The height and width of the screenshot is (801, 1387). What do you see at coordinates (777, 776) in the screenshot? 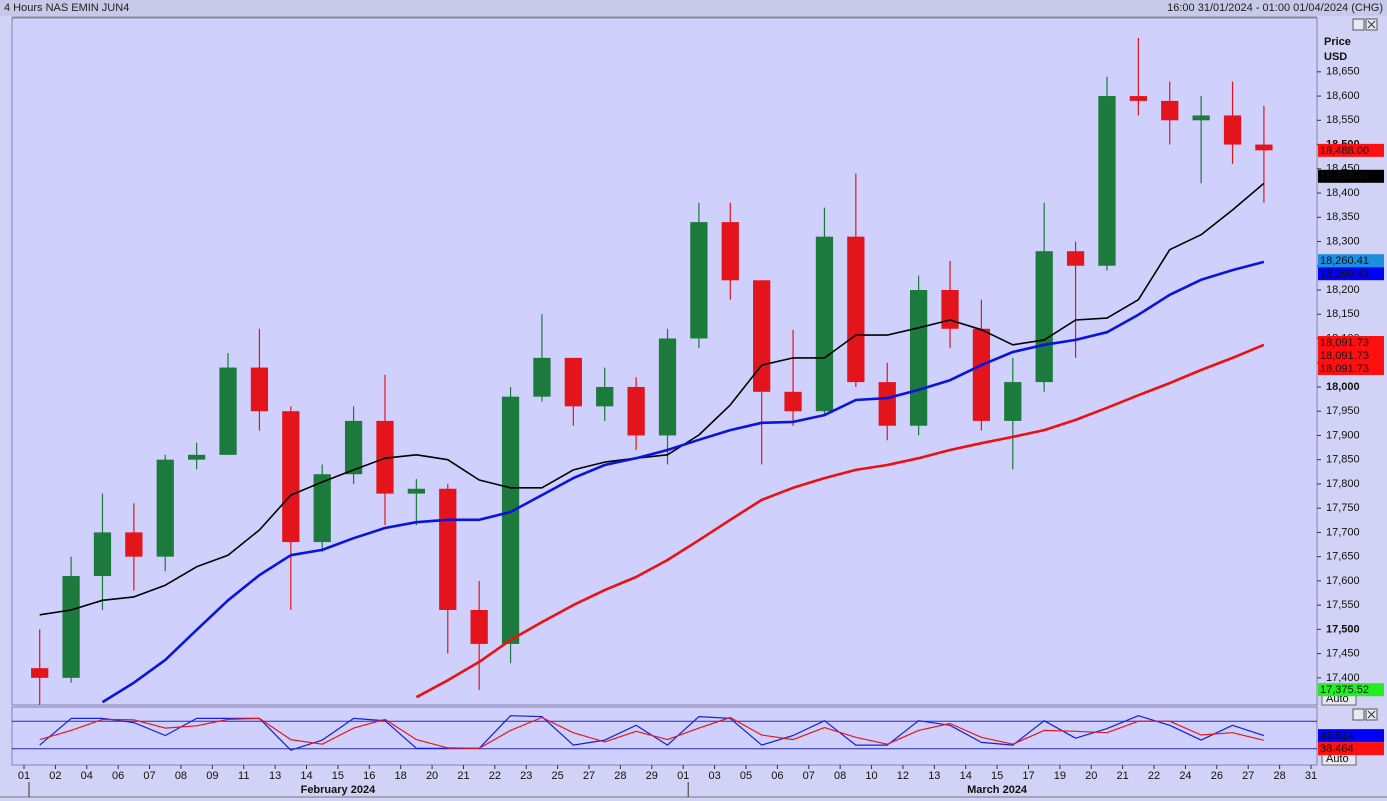
I see `x-tick-label: 06` at bounding box center [777, 776].